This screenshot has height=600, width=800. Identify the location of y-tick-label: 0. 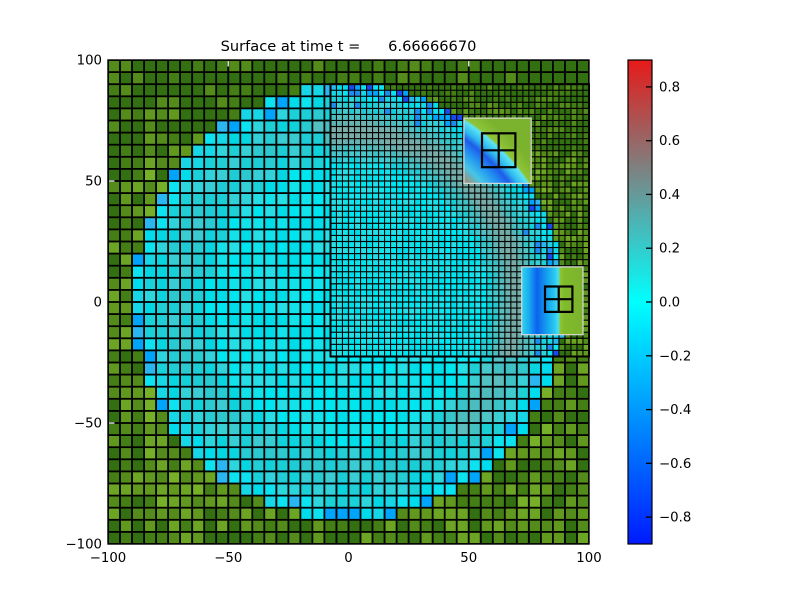
(98, 303).